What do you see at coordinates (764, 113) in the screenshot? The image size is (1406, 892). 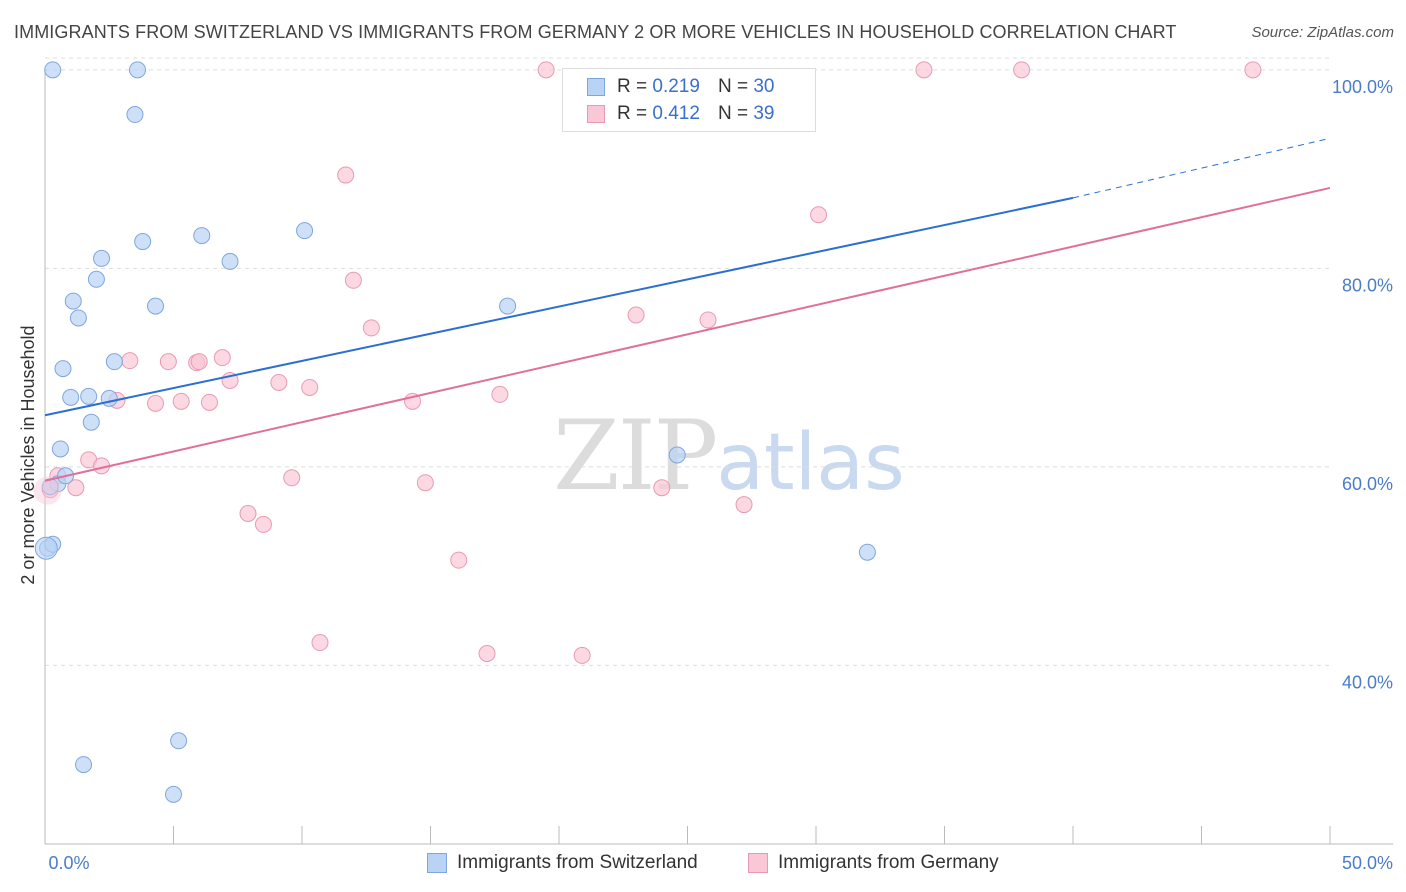 I see `legend-n-value-germany: 39` at bounding box center [764, 113].